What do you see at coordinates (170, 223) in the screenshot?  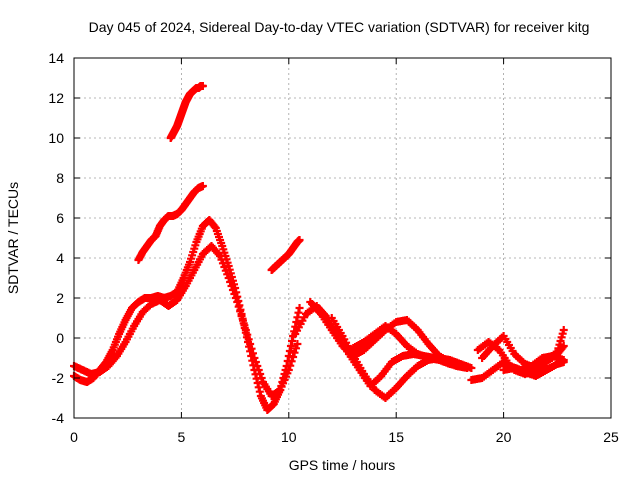 I see `series-upper-band` at bounding box center [170, 223].